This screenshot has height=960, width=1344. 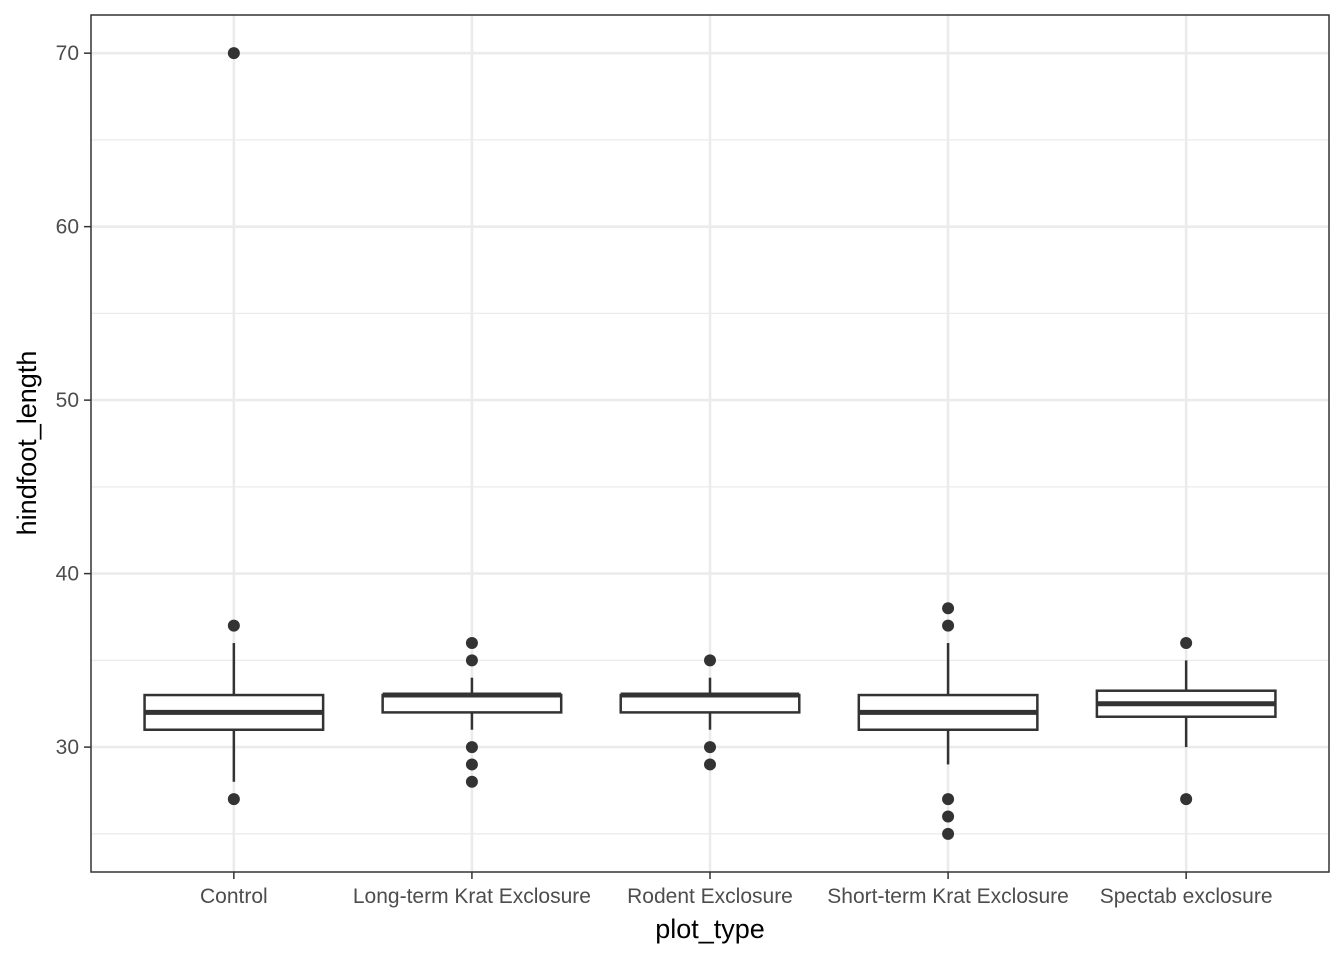 What do you see at coordinates (27, 443) in the screenshot?
I see `y-axis-title: hindfoot_length` at bounding box center [27, 443].